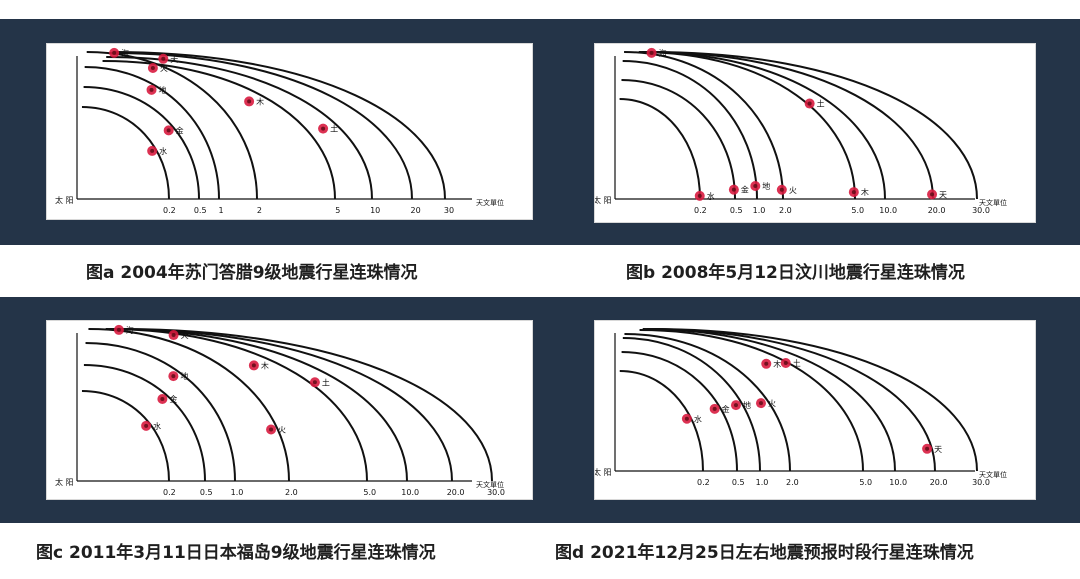  What do you see at coordinates (785, 363) in the screenshot?
I see `saturn-marker-core` at bounding box center [785, 363].